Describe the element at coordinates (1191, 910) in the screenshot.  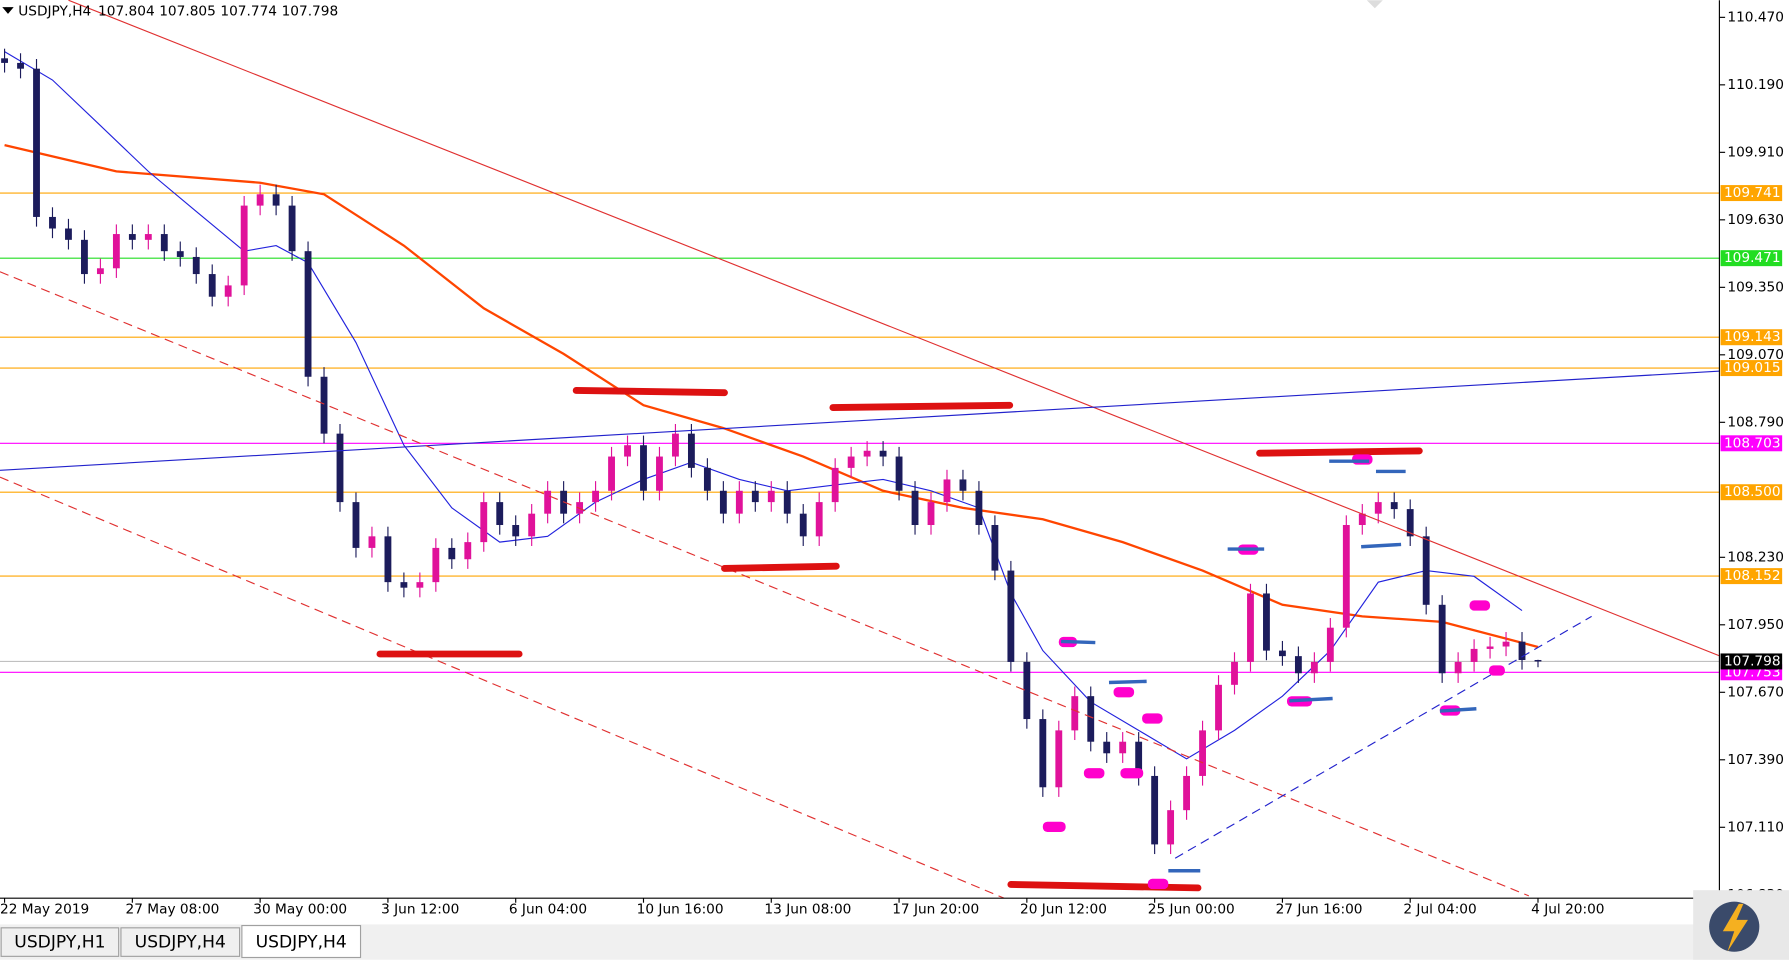
I see `x-tick-label: 25 Jun 00:00` at that location.